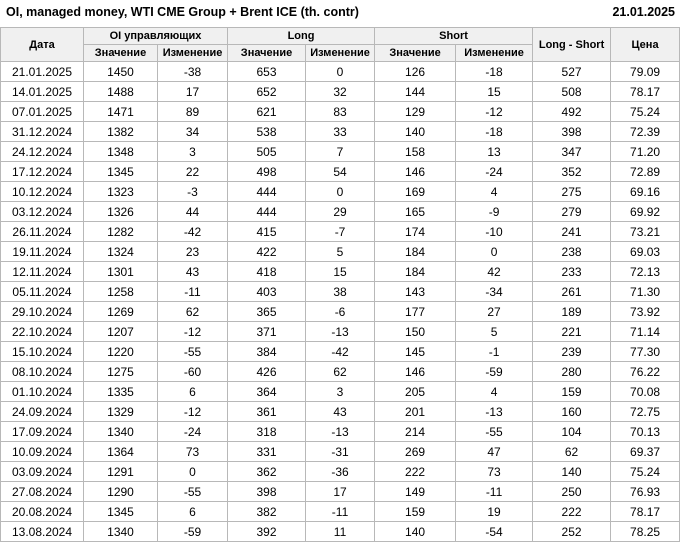 The height and width of the screenshot is (548, 680). What do you see at coordinates (572, 511) in the screenshot?
I see `long-short-cell: 222` at bounding box center [572, 511].